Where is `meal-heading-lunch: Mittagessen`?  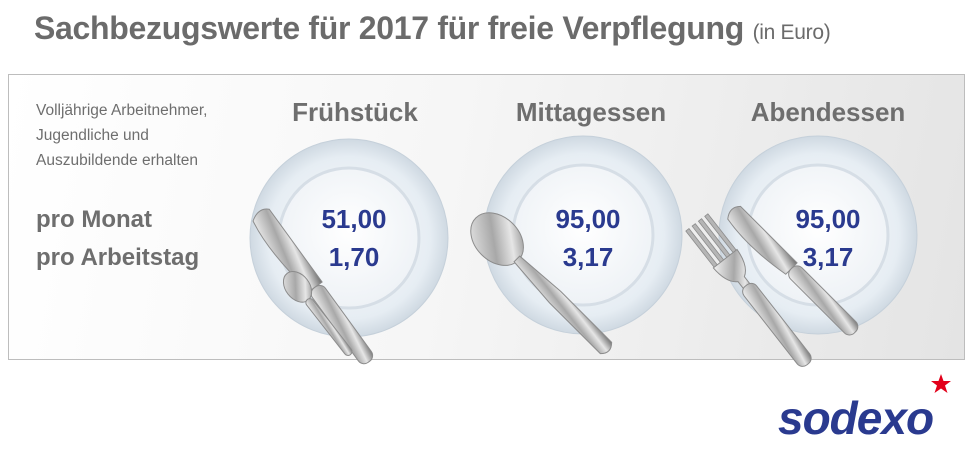 meal-heading-lunch: Mittagessen is located at coordinates (591, 112).